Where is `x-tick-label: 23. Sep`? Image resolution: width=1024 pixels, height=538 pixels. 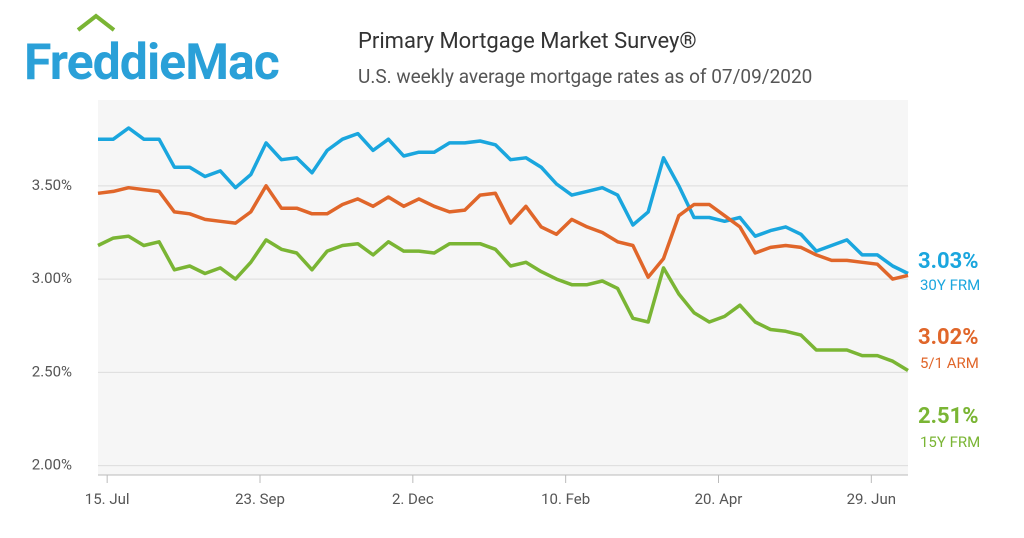
x-tick-label: 23. Sep is located at coordinates (260, 499).